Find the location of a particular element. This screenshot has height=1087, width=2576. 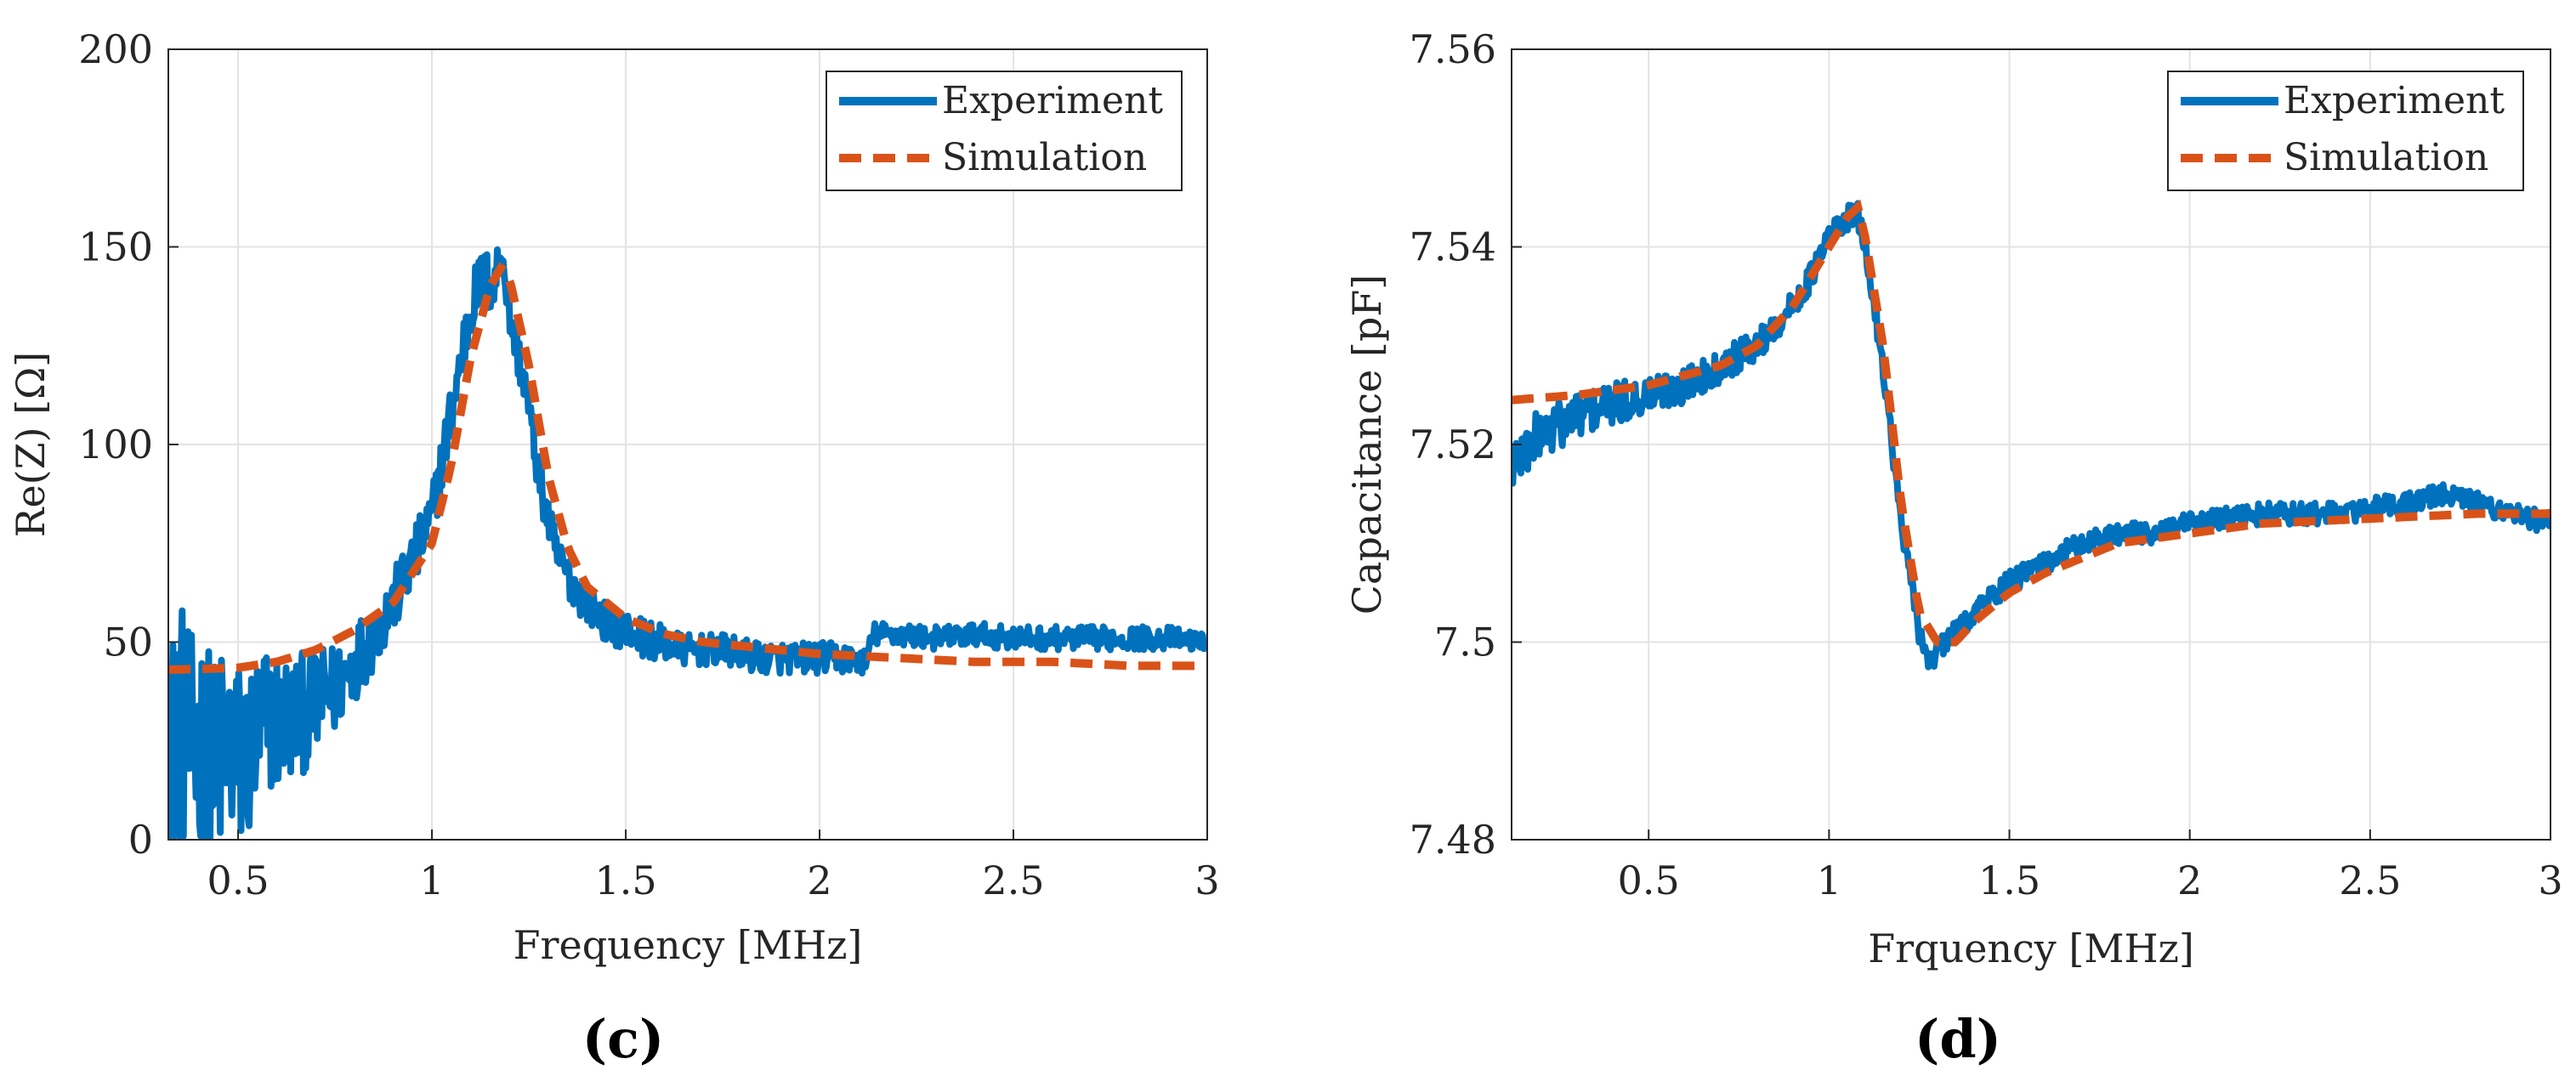

legend-c: Experiment Simulation is located at coordinates (1004, 131).